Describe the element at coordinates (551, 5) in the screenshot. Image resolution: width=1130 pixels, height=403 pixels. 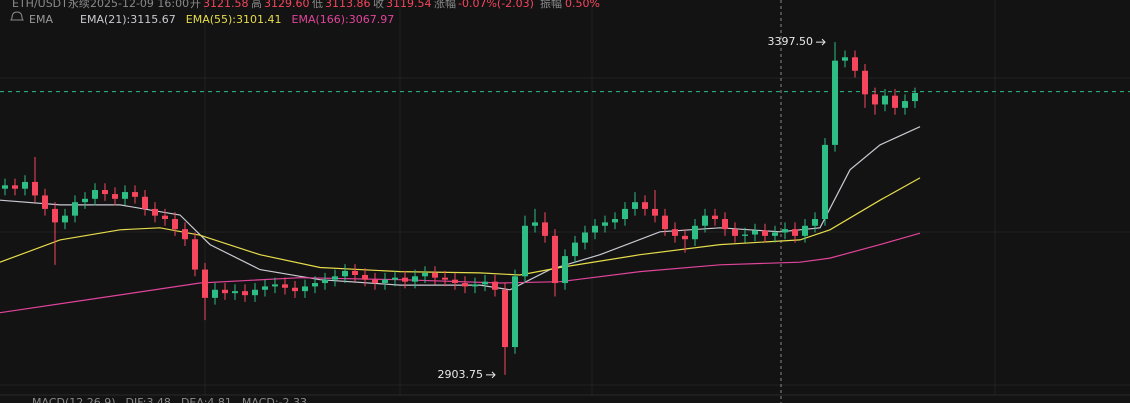
I see `header-text: 振幅` at that location.